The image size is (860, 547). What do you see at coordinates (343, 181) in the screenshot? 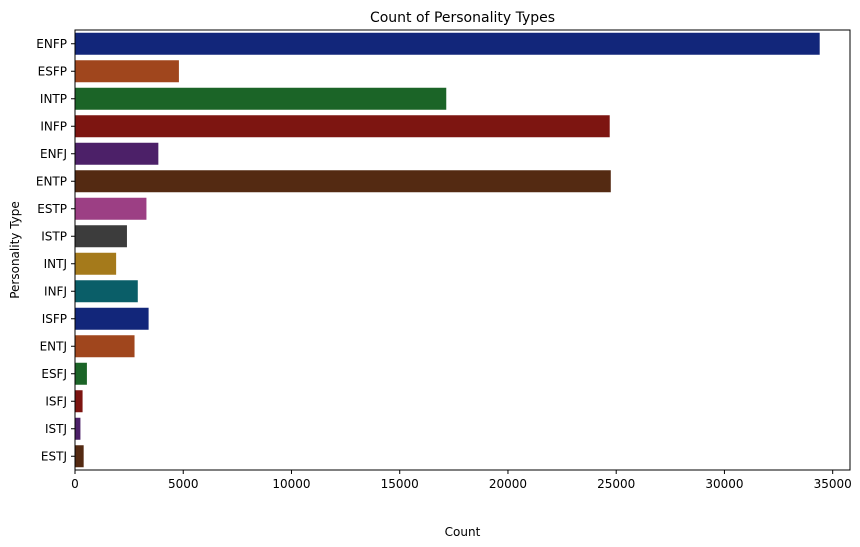
I see `bar-entp` at bounding box center [343, 181].